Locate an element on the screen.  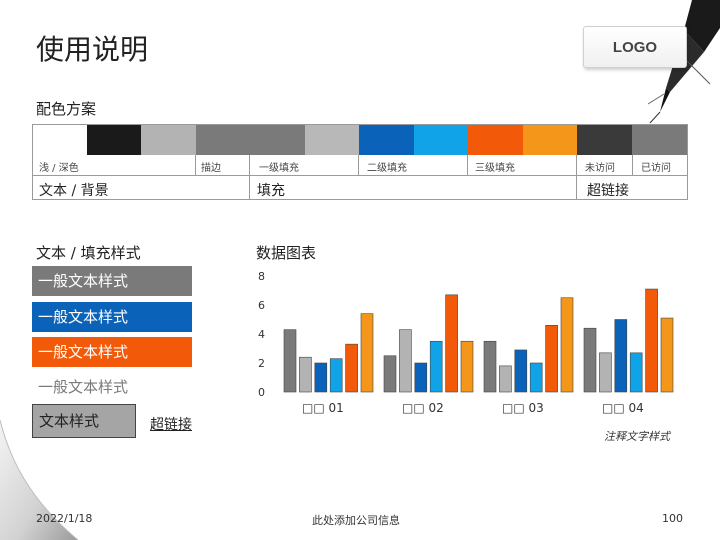
swatch-row is located at coordinates (360, 140).